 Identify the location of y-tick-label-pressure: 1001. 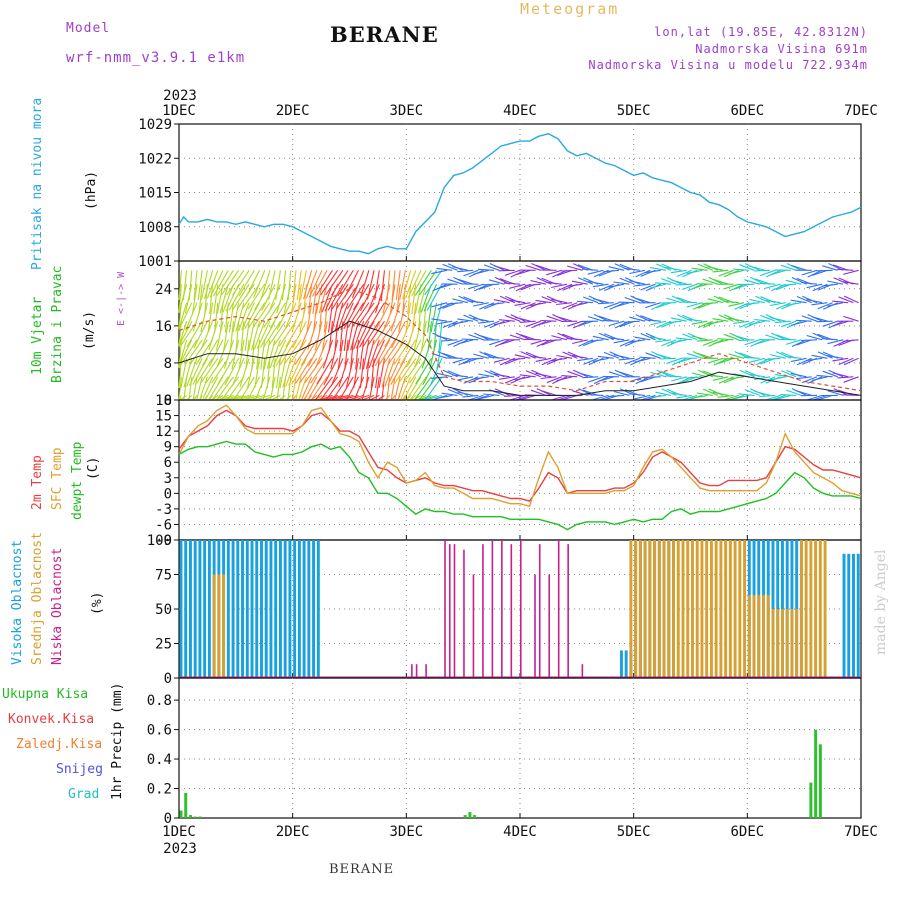
(155, 262).